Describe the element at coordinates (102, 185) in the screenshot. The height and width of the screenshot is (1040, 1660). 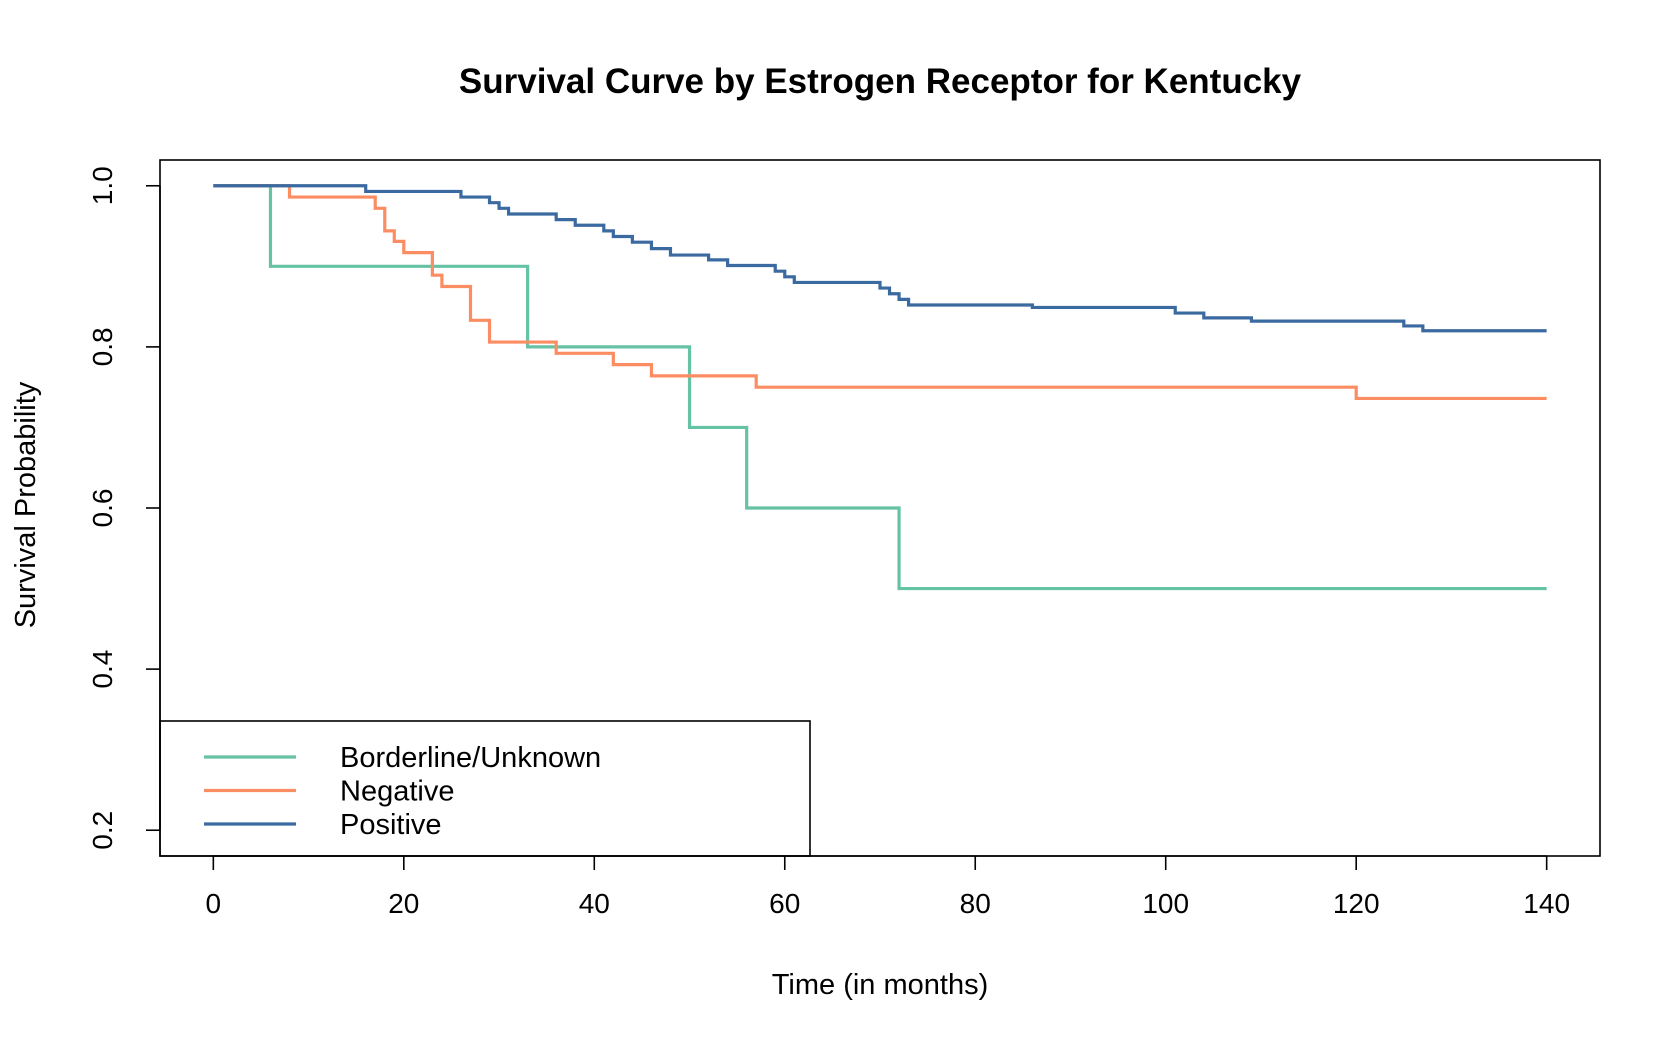
I see `y-tick-label: 1.0` at that location.